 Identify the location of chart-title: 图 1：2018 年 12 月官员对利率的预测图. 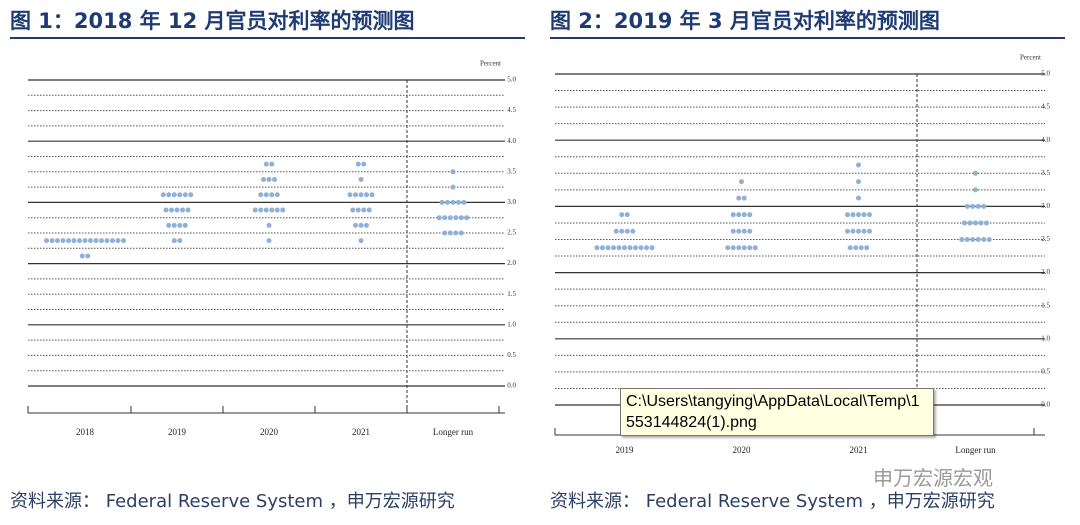
(212, 21).